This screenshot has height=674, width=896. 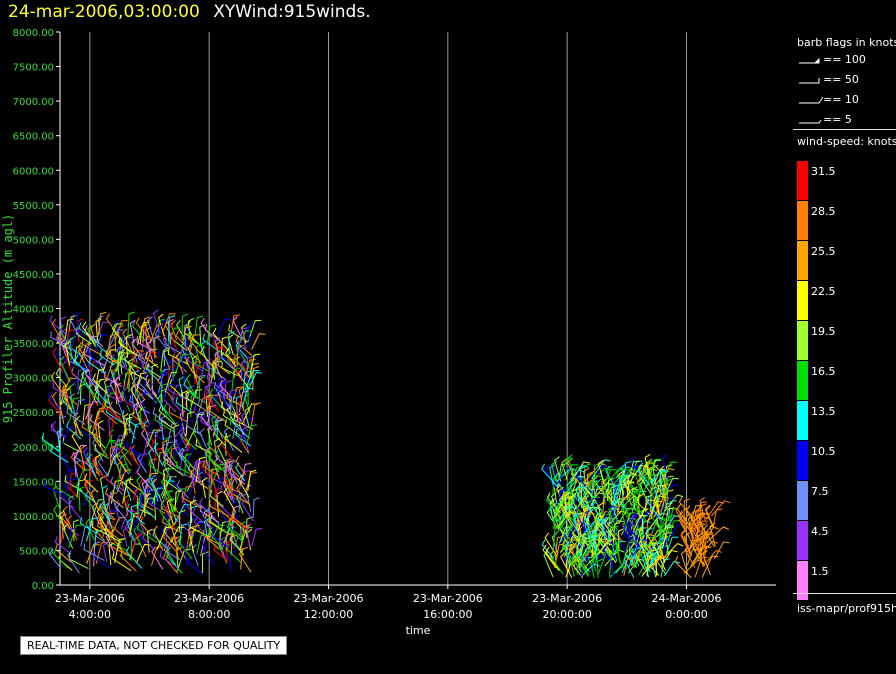 I want to click on y-tick-label: 3500.00, so click(x=33, y=344).